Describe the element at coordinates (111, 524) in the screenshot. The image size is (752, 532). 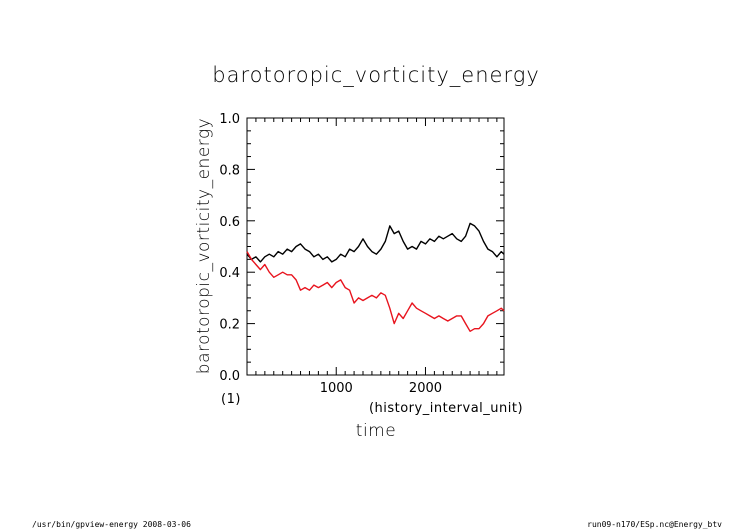
I see `footer-left: /usr/bin/gpview-energy 2008-03-06` at that location.